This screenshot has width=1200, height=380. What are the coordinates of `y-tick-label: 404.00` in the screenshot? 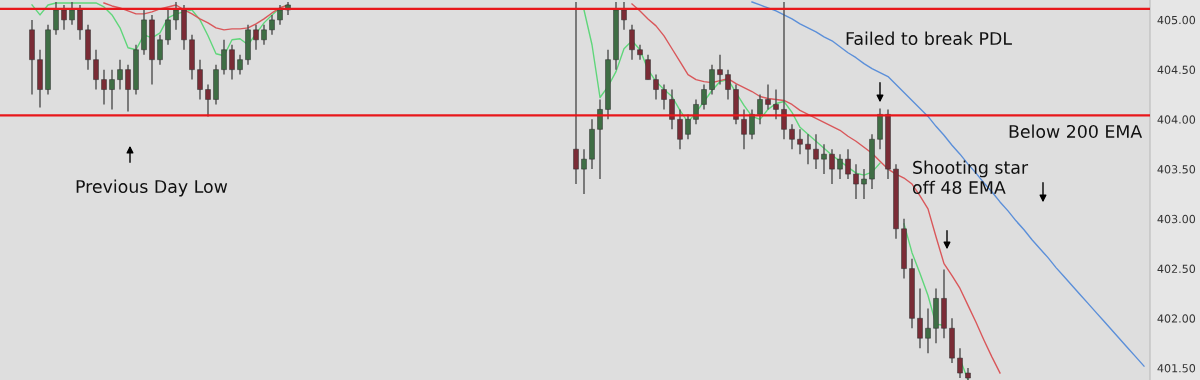 It's located at (1176, 119).